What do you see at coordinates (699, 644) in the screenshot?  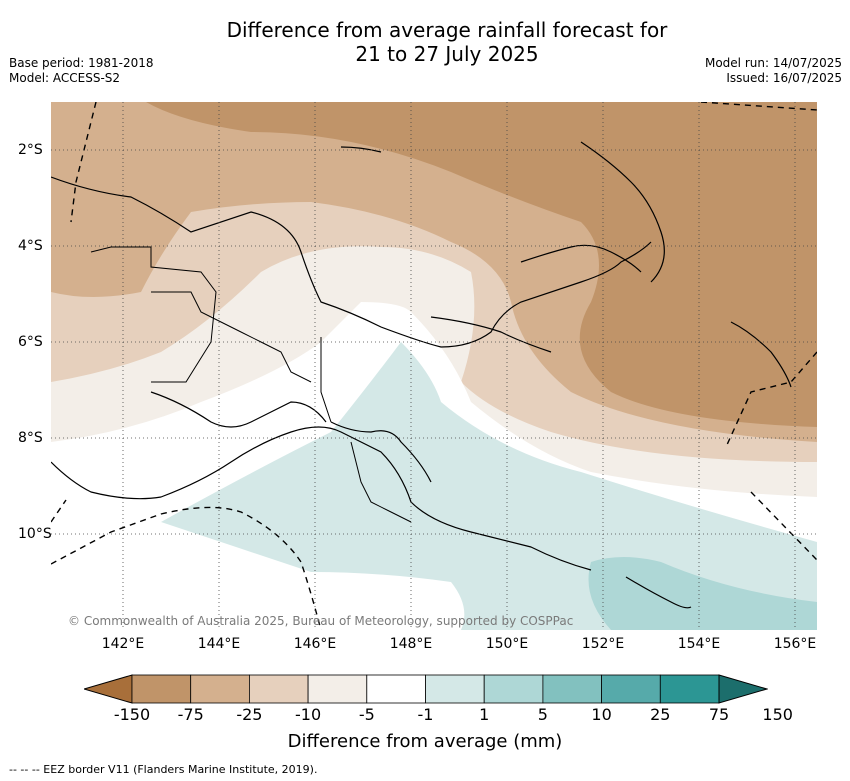 I see `lon-label-154e: 154°E` at bounding box center [699, 644].